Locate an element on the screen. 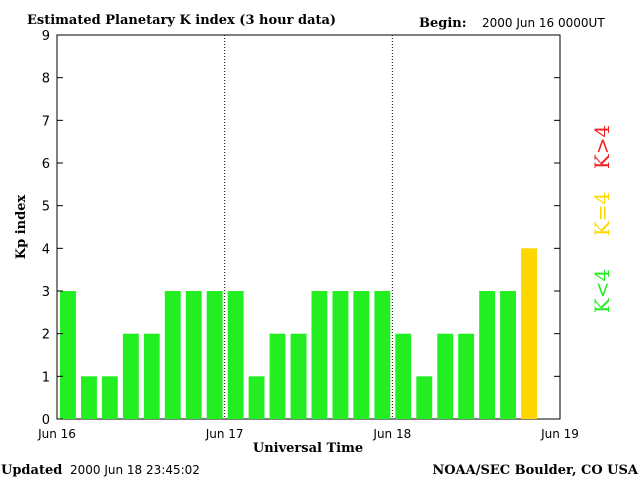 The width and height of the screenshot is (640, 480). x-axis-label: Universal Time is located at coordinates (308, 448).